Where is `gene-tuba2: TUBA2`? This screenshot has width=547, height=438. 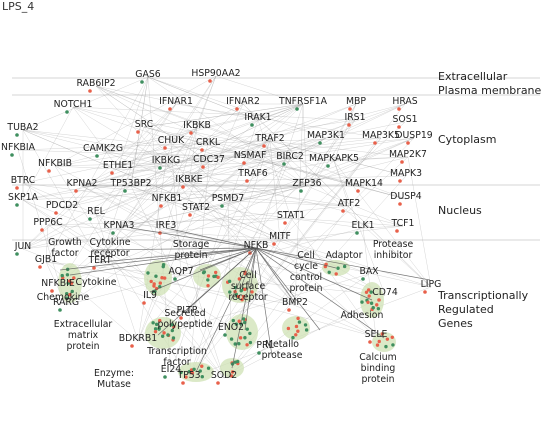 gene-tuba2: TUBA2 is located at coordinates (22, 127).